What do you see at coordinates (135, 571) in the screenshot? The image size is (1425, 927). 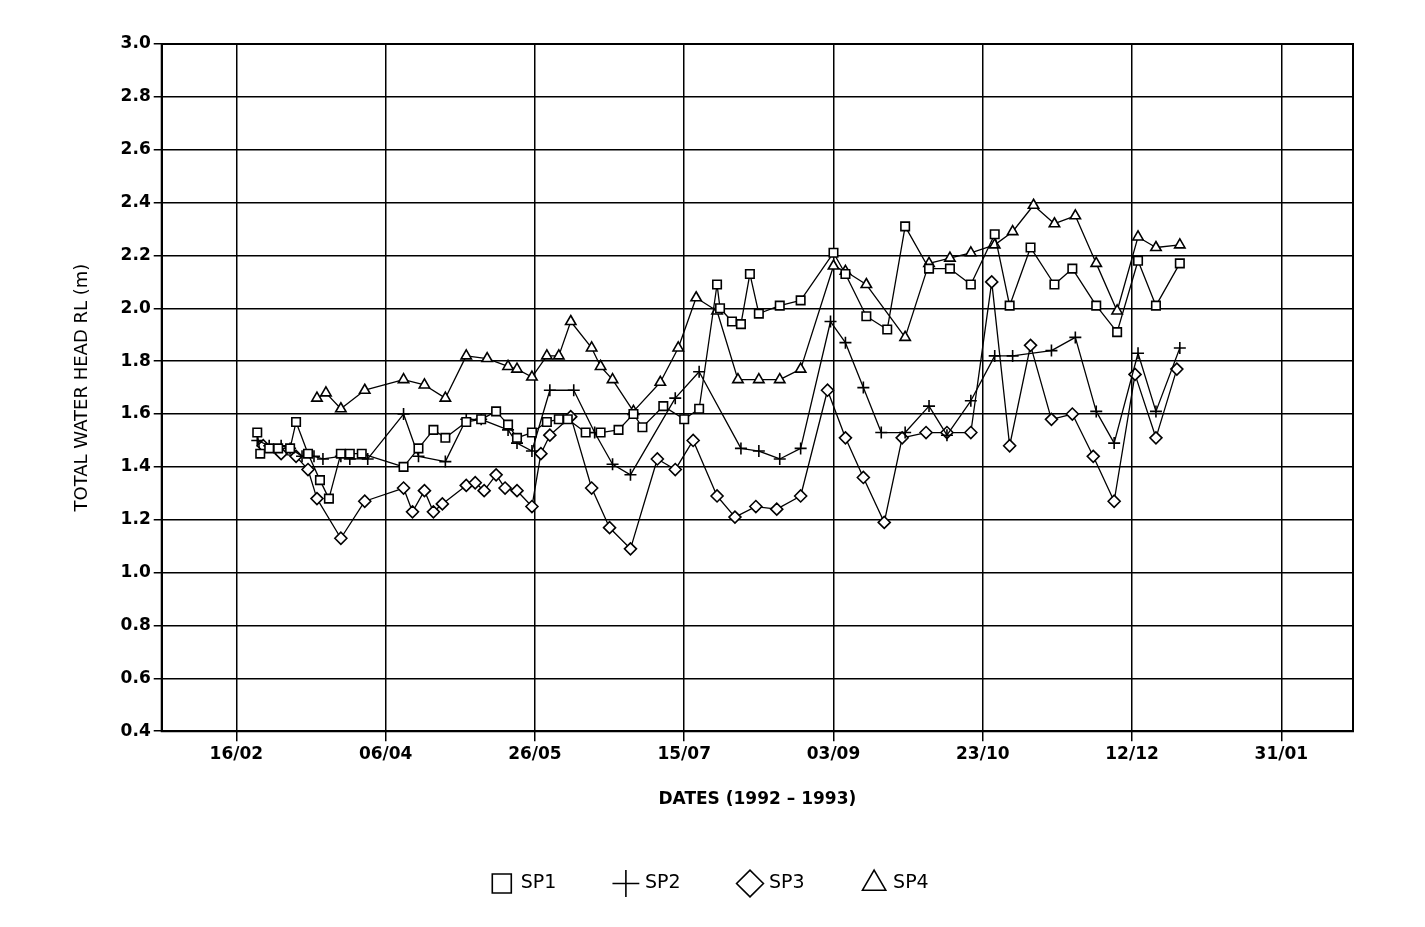 I see `y-tick-label: 1.0` at bounding box center [135, 571].